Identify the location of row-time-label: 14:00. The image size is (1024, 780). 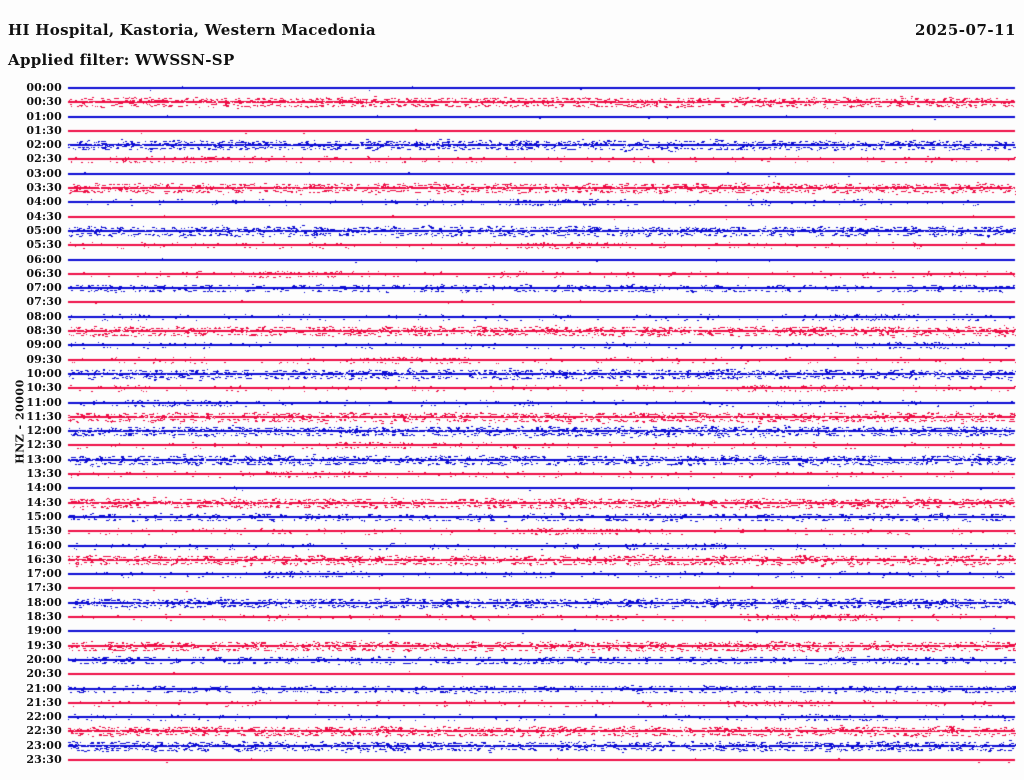
(44, 488).